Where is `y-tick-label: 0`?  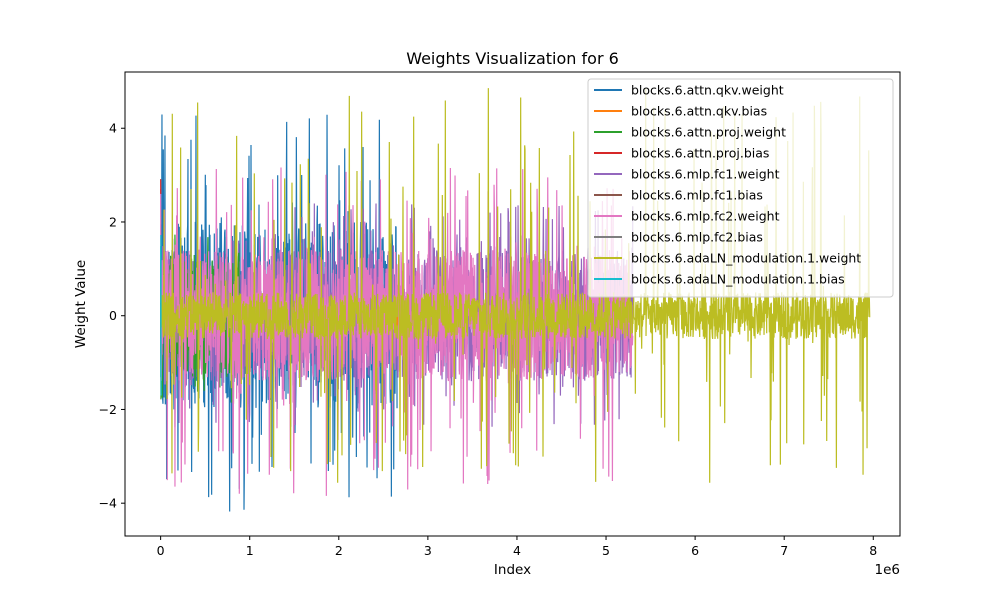 y-tick-label: 0 is located at coordinates (113, 315).